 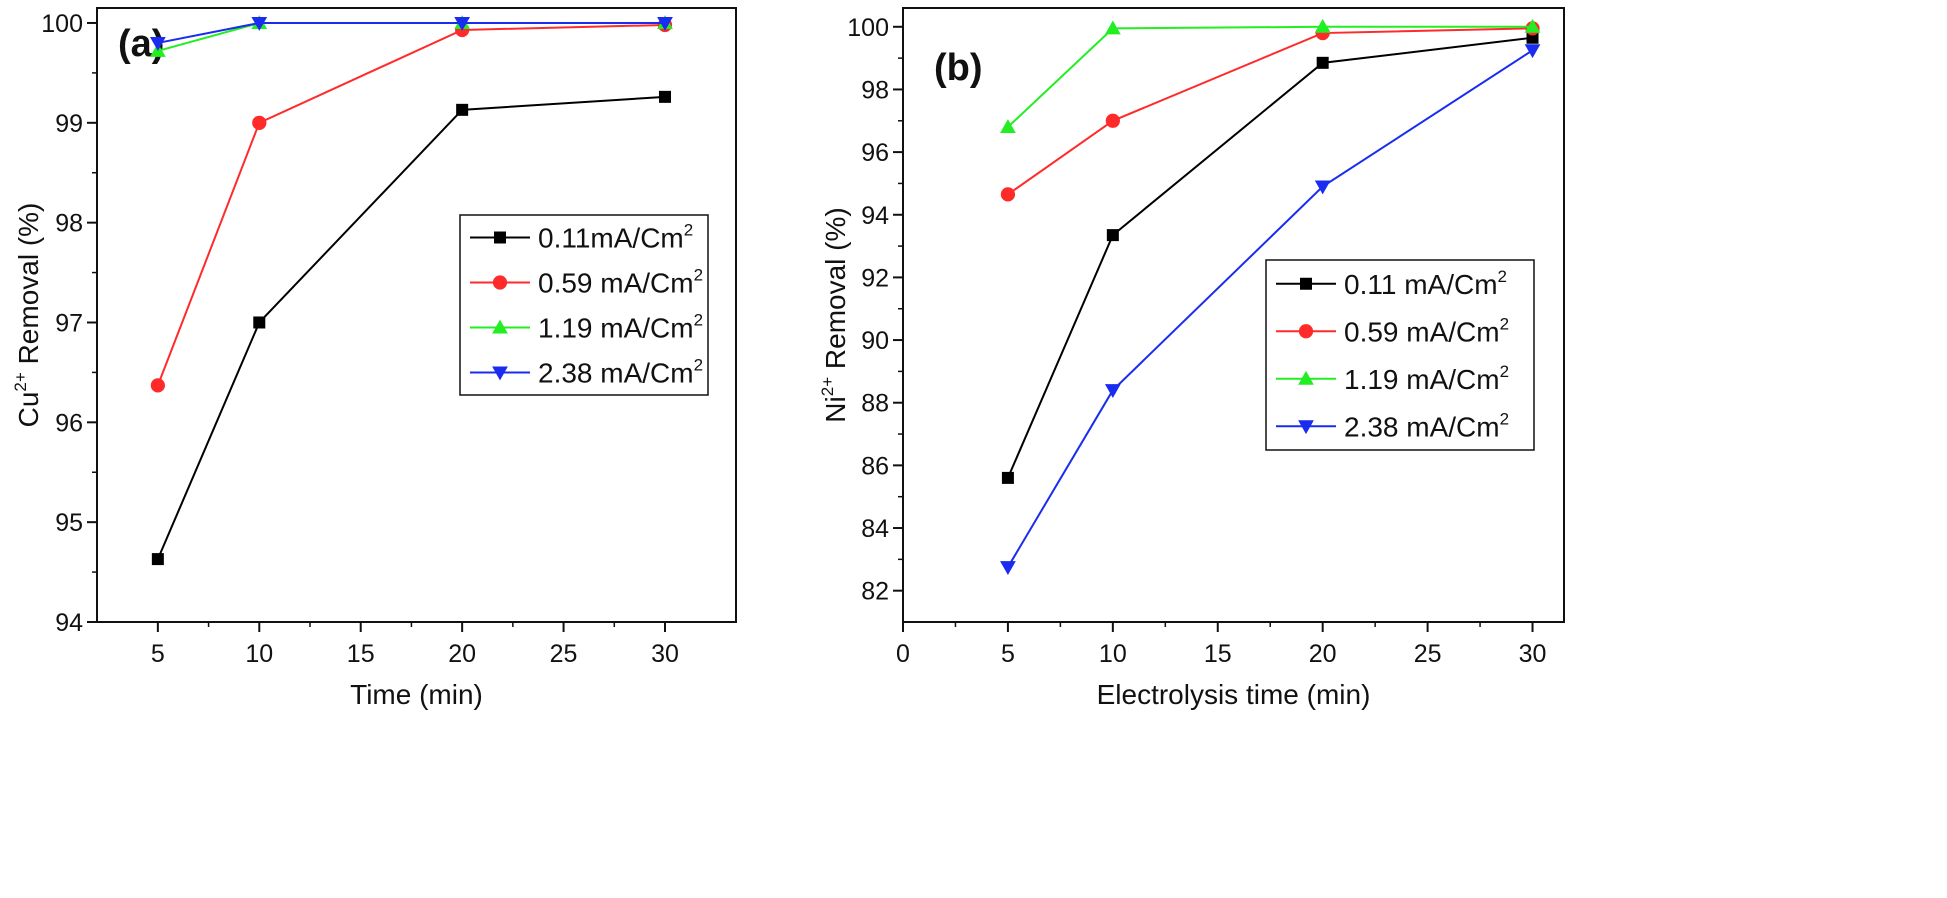 What do you see at coordinates (615, 237) in the screenshot?
I see `legend-label: 0.11mA/Cm2` at bounding box center [615, 237].